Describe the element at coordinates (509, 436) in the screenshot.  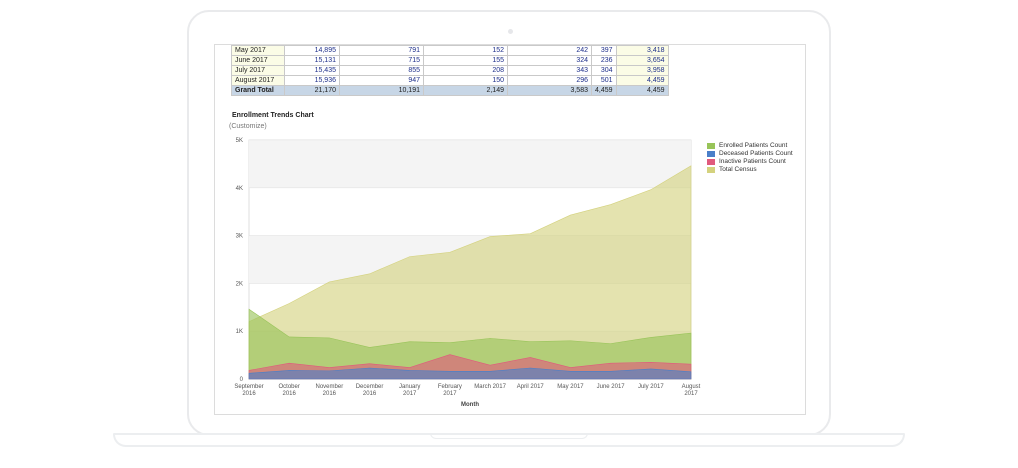
I see `laptop-notch` at that location.